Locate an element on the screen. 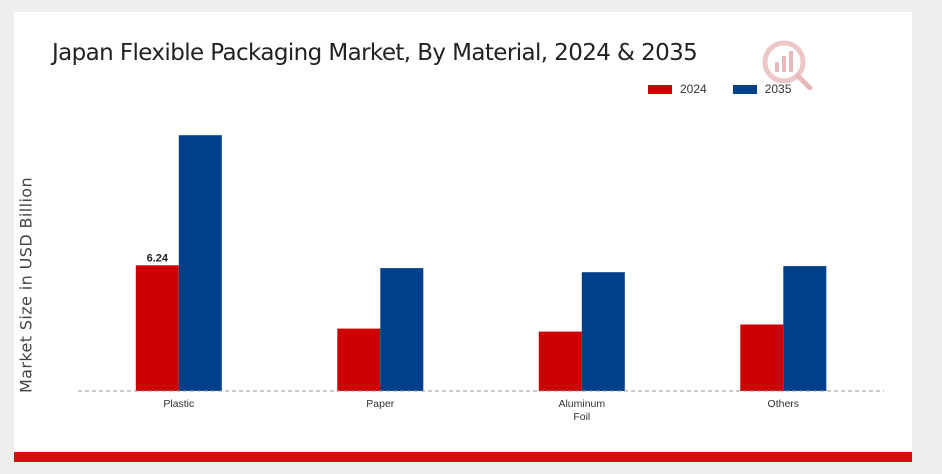 Image resolution: width=942 pixels, height=474 pixels. bar-2035-others is located at coordinates (805, 328).